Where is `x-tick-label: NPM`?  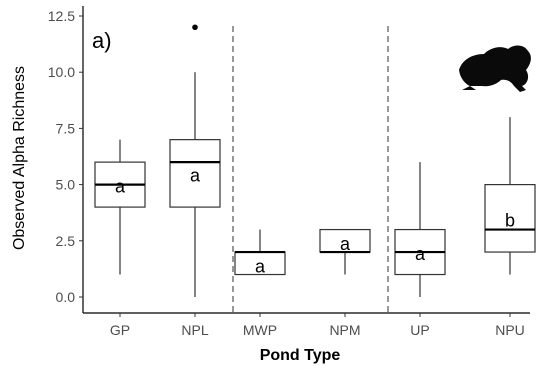
x-tick-label: NPM is located at coordinates (344, 330).